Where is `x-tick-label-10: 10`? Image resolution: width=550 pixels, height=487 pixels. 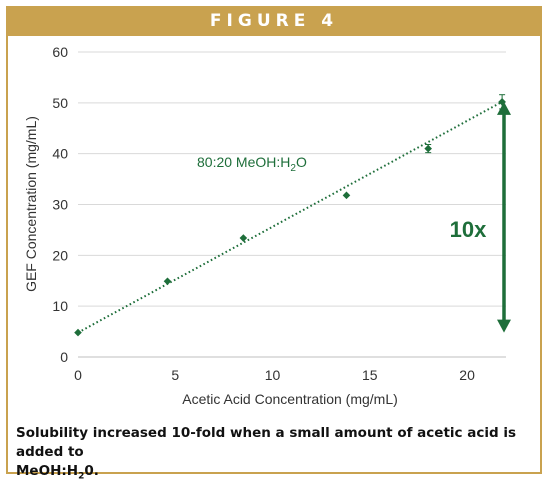 x-tick-label-10: 10 is located at coordinates (273, 375).